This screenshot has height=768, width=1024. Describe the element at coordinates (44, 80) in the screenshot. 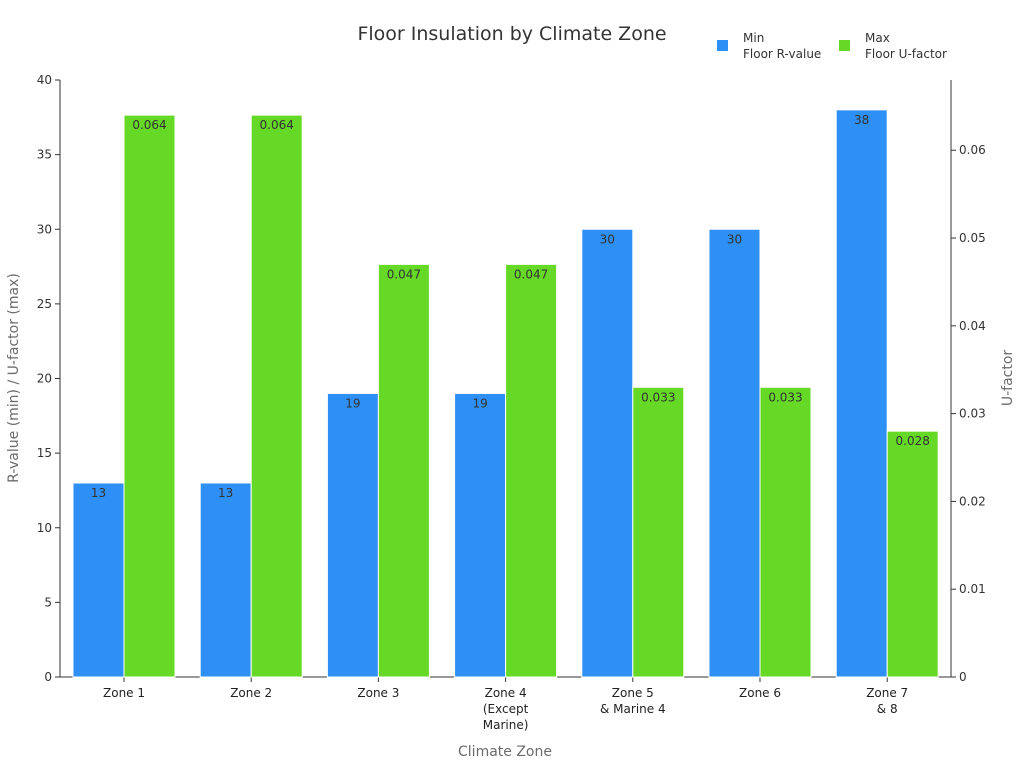

I see `y-tick-label: 40` at that location.